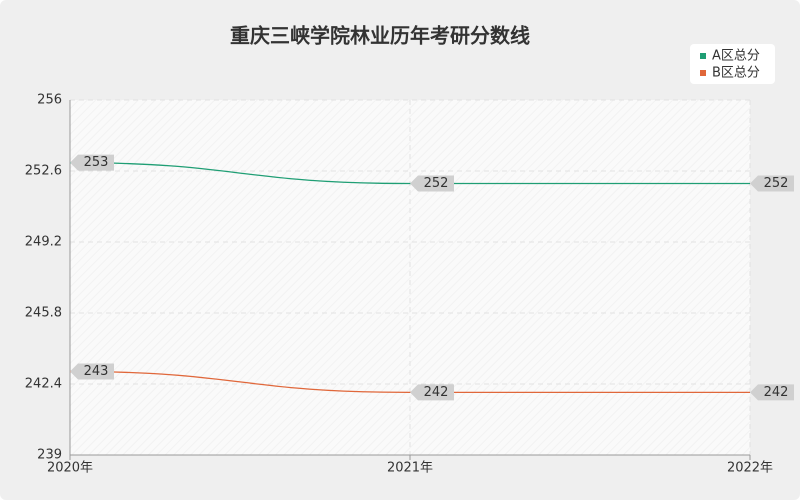  What do you see at coordinates (70, 468) in the screenshot?
I see `x-tick-label: 2020年` at bounding box center [70, 468].